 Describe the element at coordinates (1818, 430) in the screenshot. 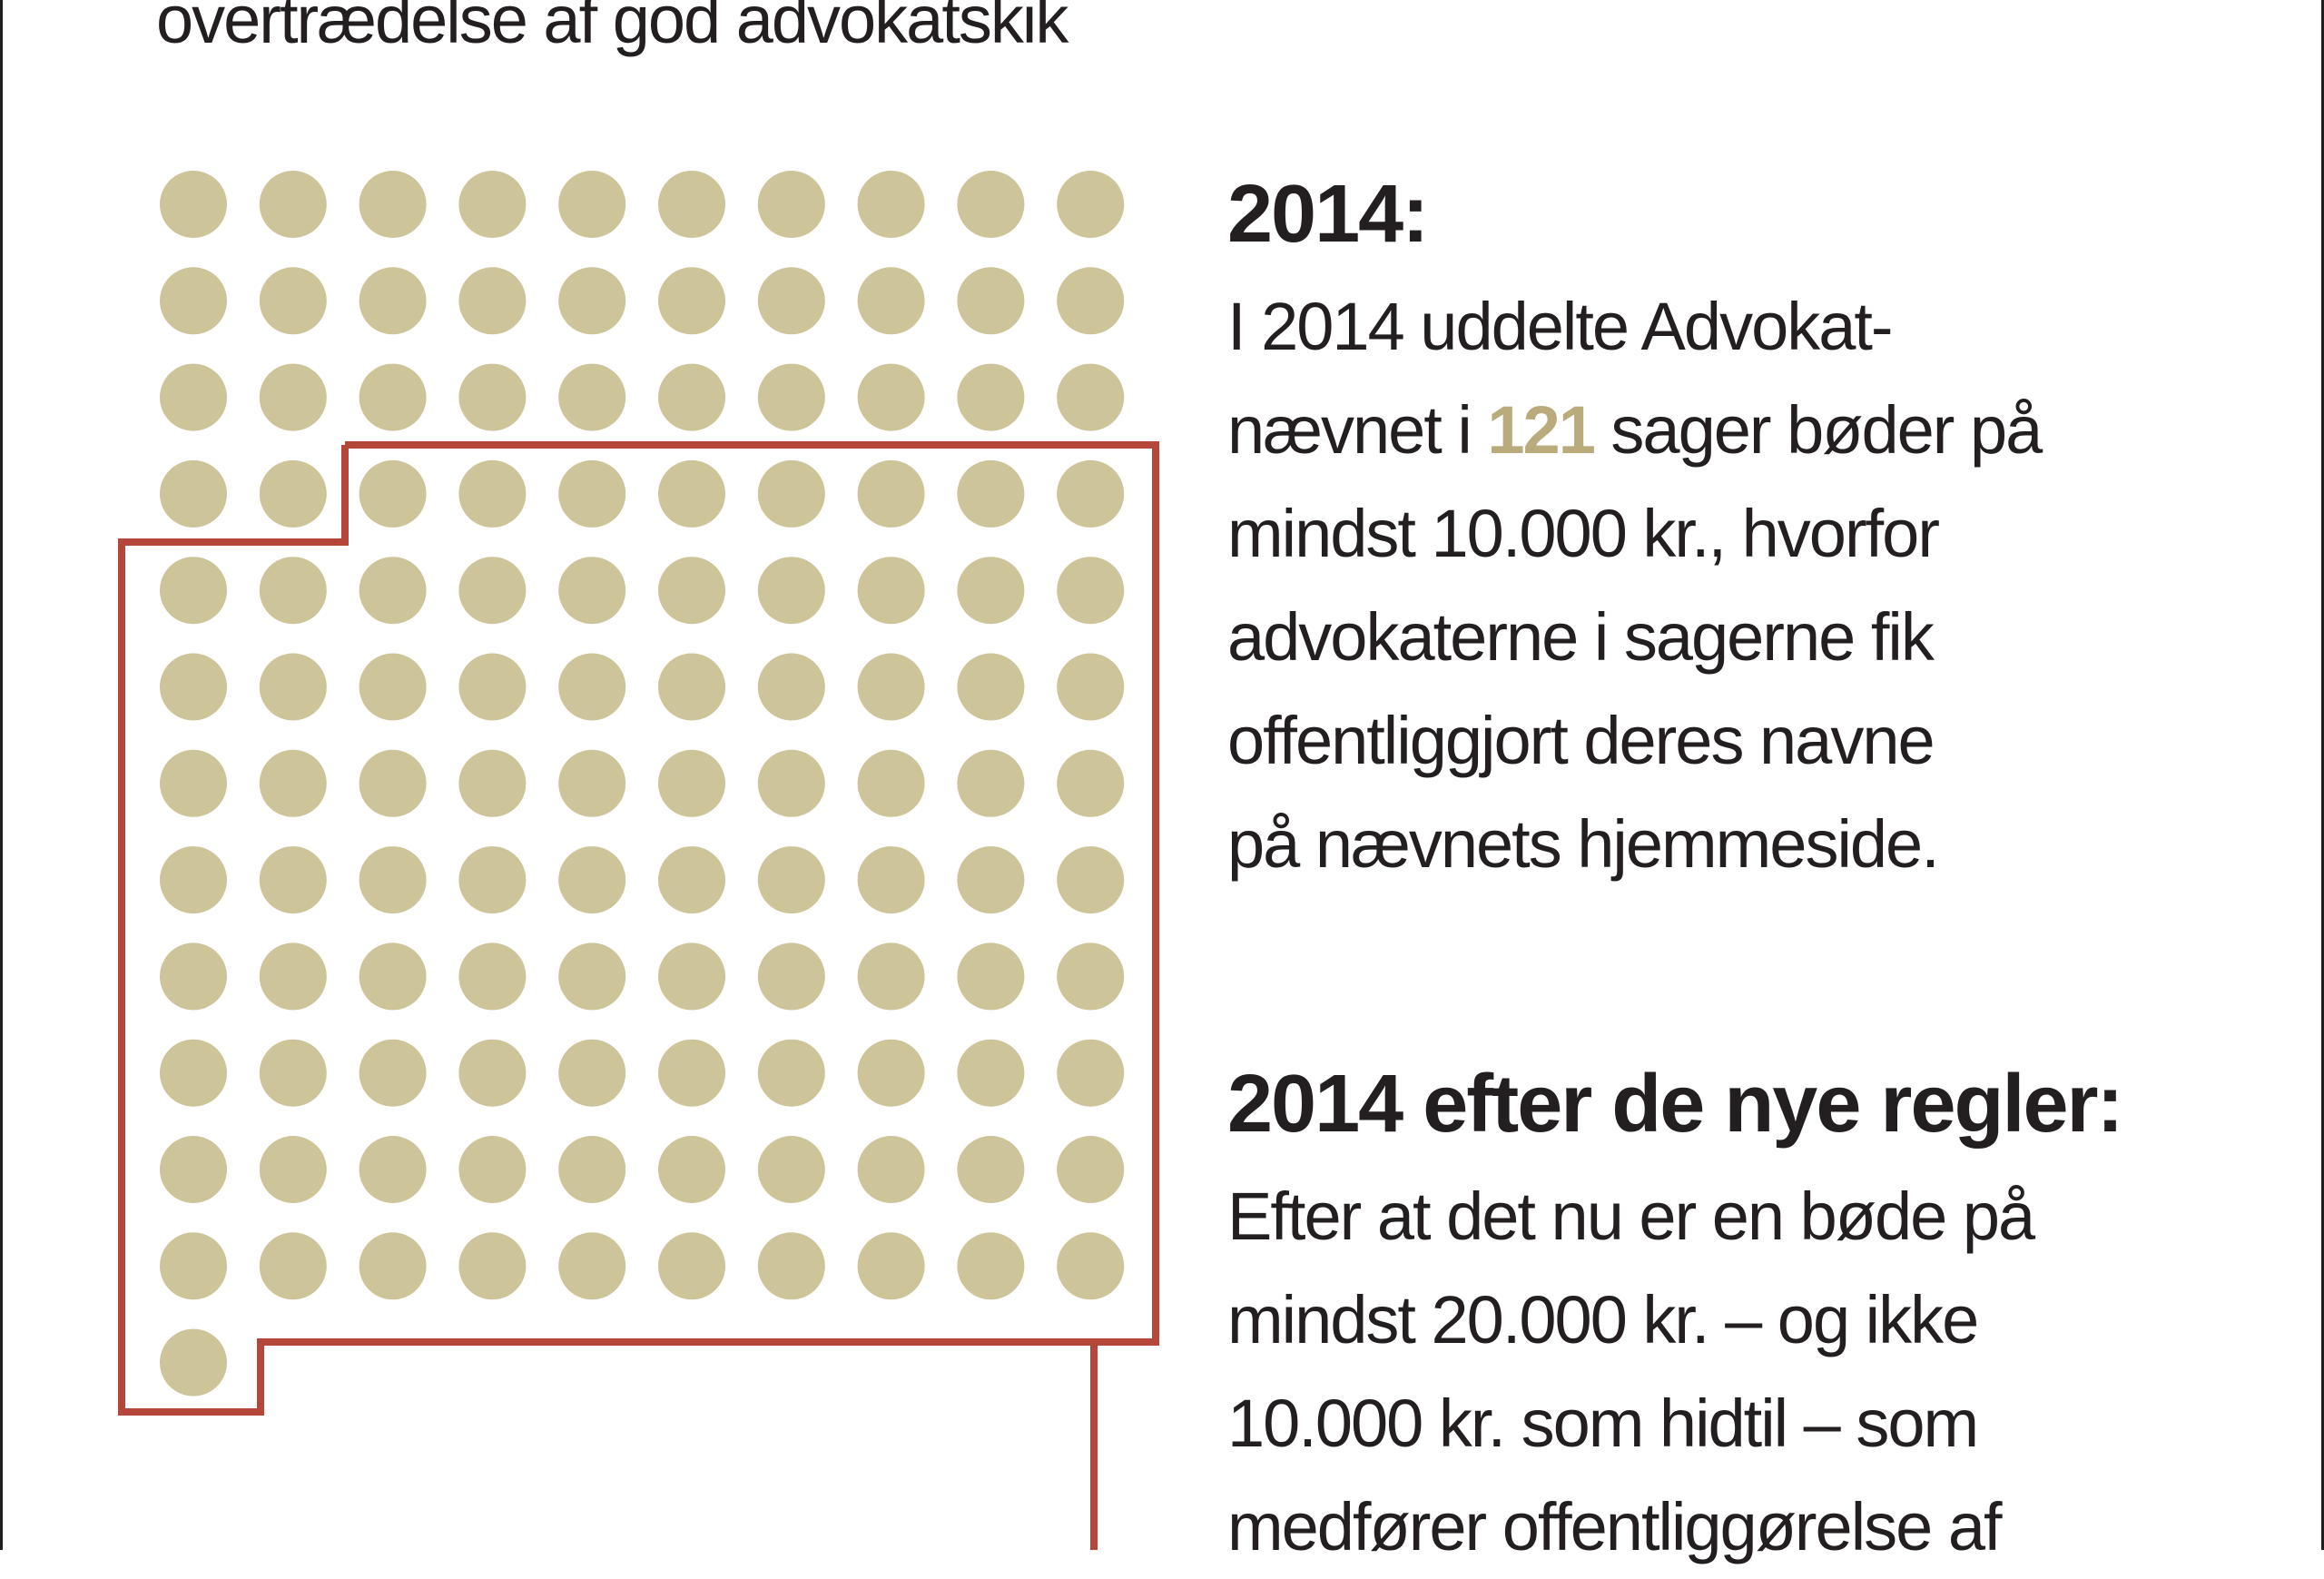

I see `body-2014-line-2-end: sager bøder på` at that location.